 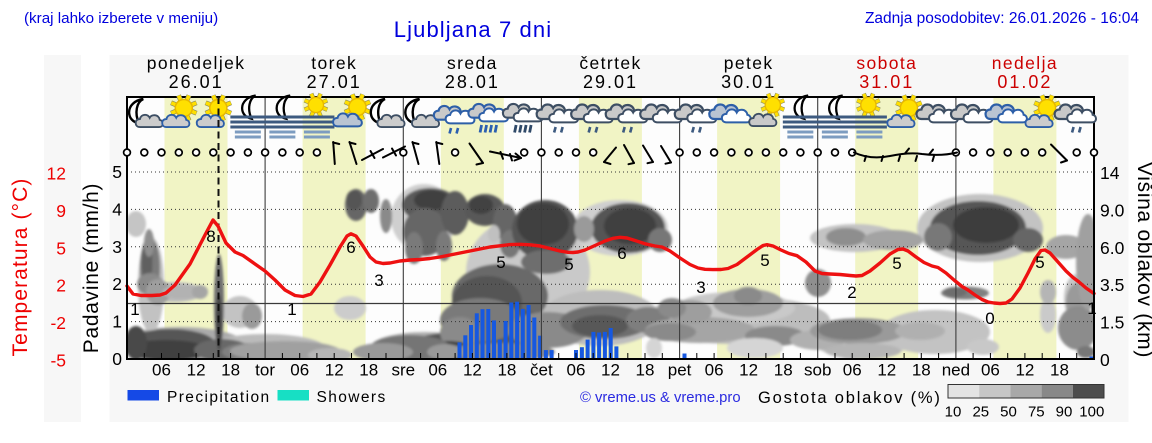 What do you see at coordinates (210, 236) in the screenshot?
I see `svg-text: 8` at bounding box center [210, 236].